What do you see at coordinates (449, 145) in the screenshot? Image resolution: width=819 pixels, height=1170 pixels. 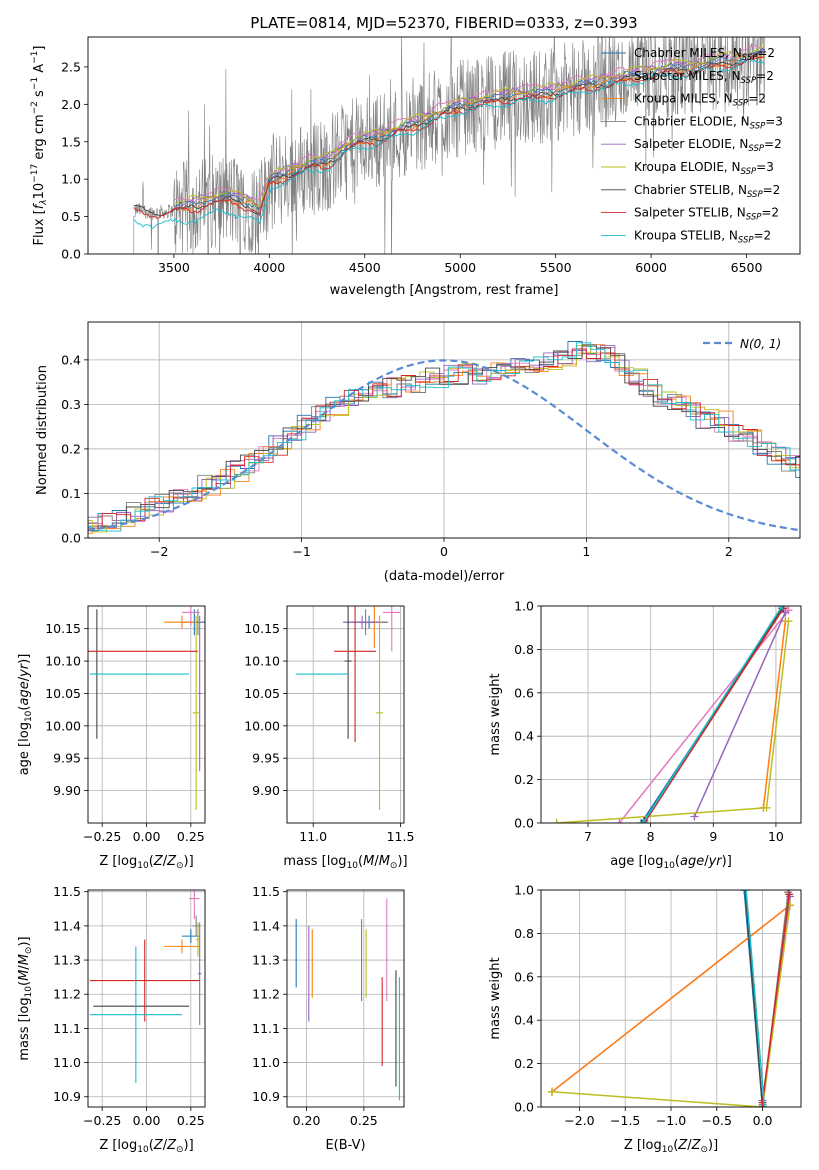 I see `spectrum-plot-area` at bounding box center [449, 145].